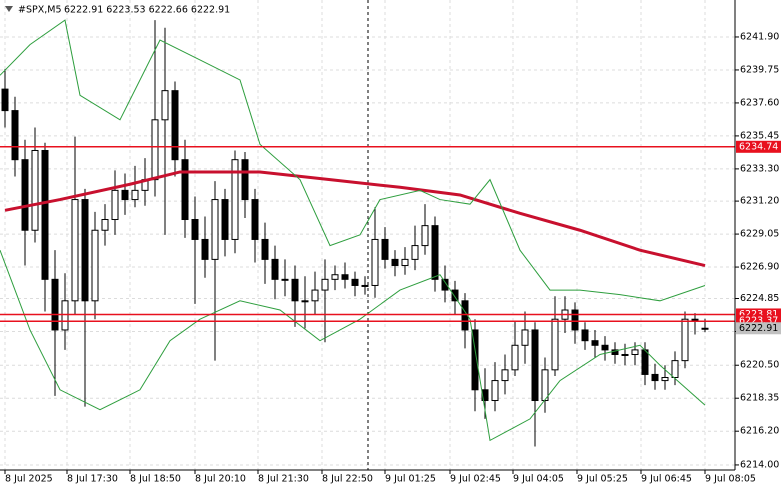  What do you see at coordinates (602, 479) in the screenshot?
I see `x-tick-label: 9 Jul 05:25` at bounding box center [602, 479].